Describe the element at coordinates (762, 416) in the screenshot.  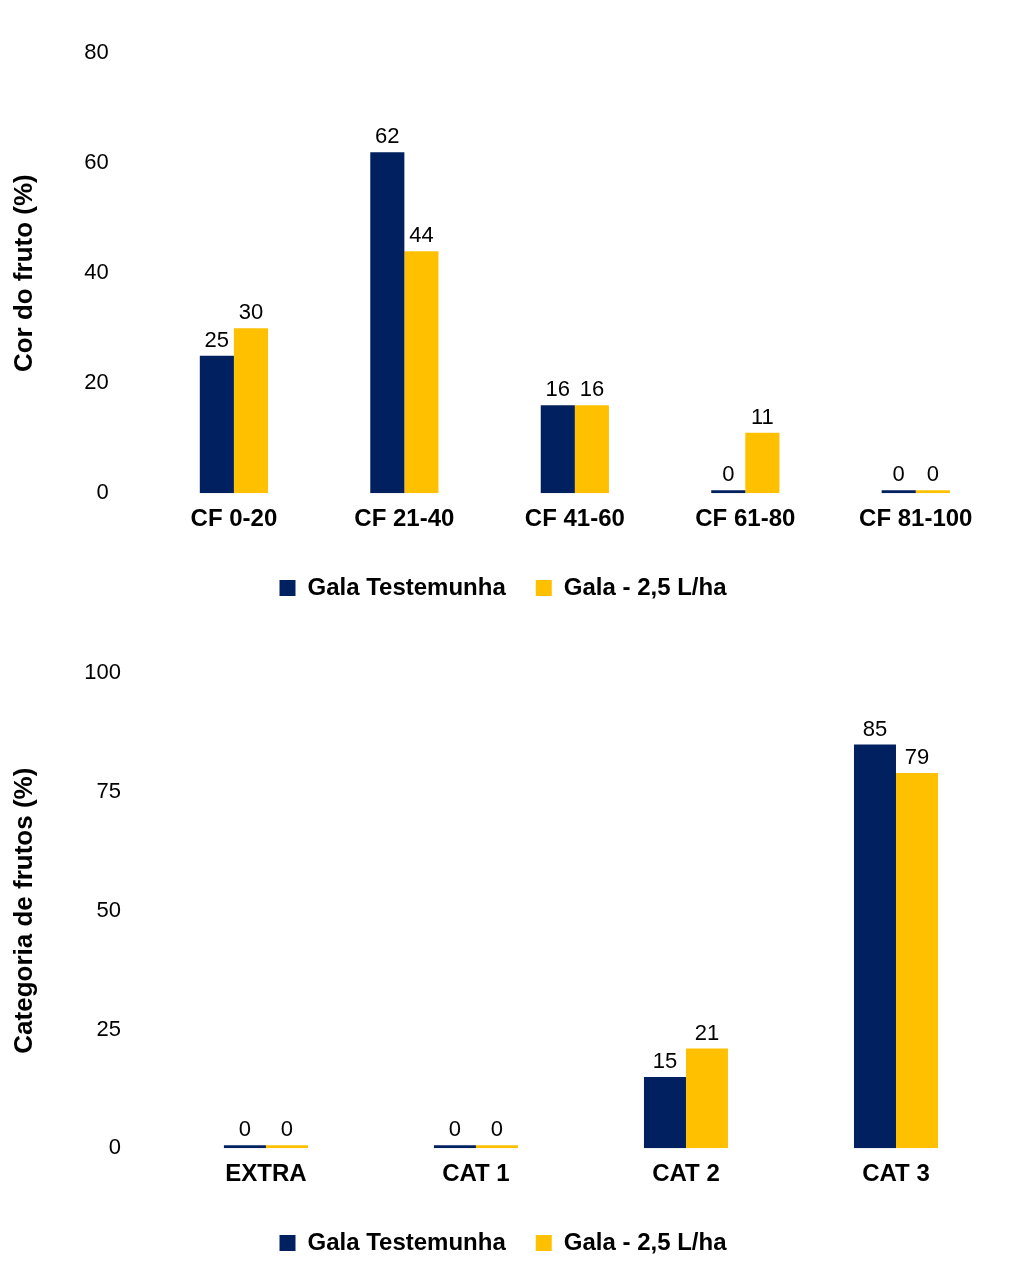
I see `data-label: 11` at that location.